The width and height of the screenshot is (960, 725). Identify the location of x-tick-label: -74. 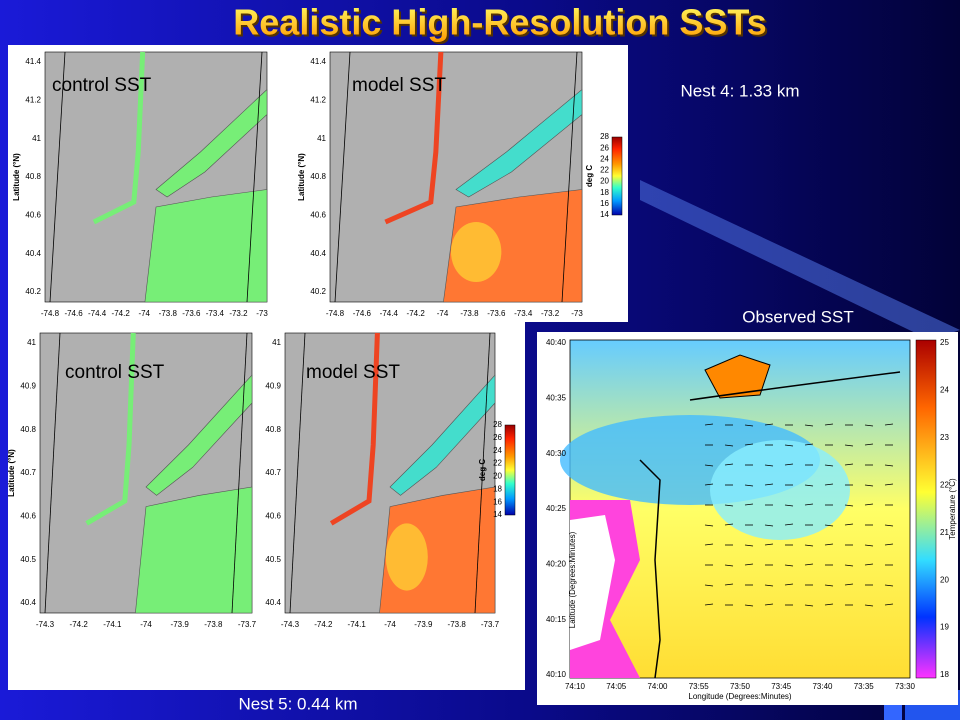
(443, 313).